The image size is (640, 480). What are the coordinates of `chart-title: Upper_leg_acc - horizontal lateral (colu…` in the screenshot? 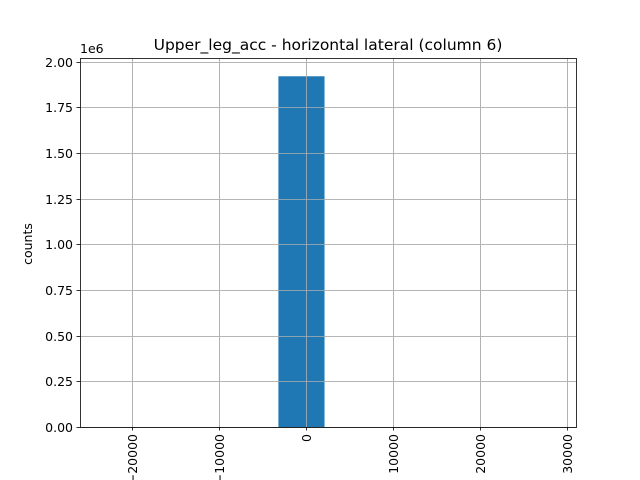 It's located at (328, 45).